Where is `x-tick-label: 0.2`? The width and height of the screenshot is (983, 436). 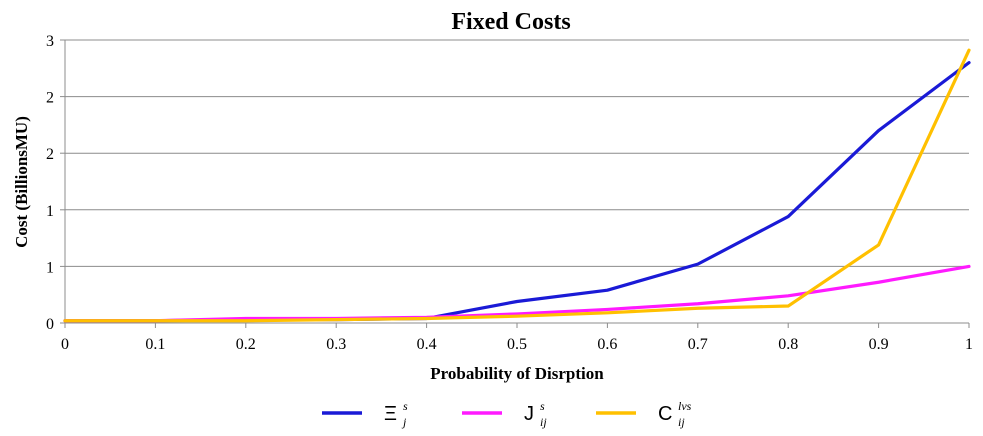
x-tick-label: 0.2 is located at coordinates (246, 344).